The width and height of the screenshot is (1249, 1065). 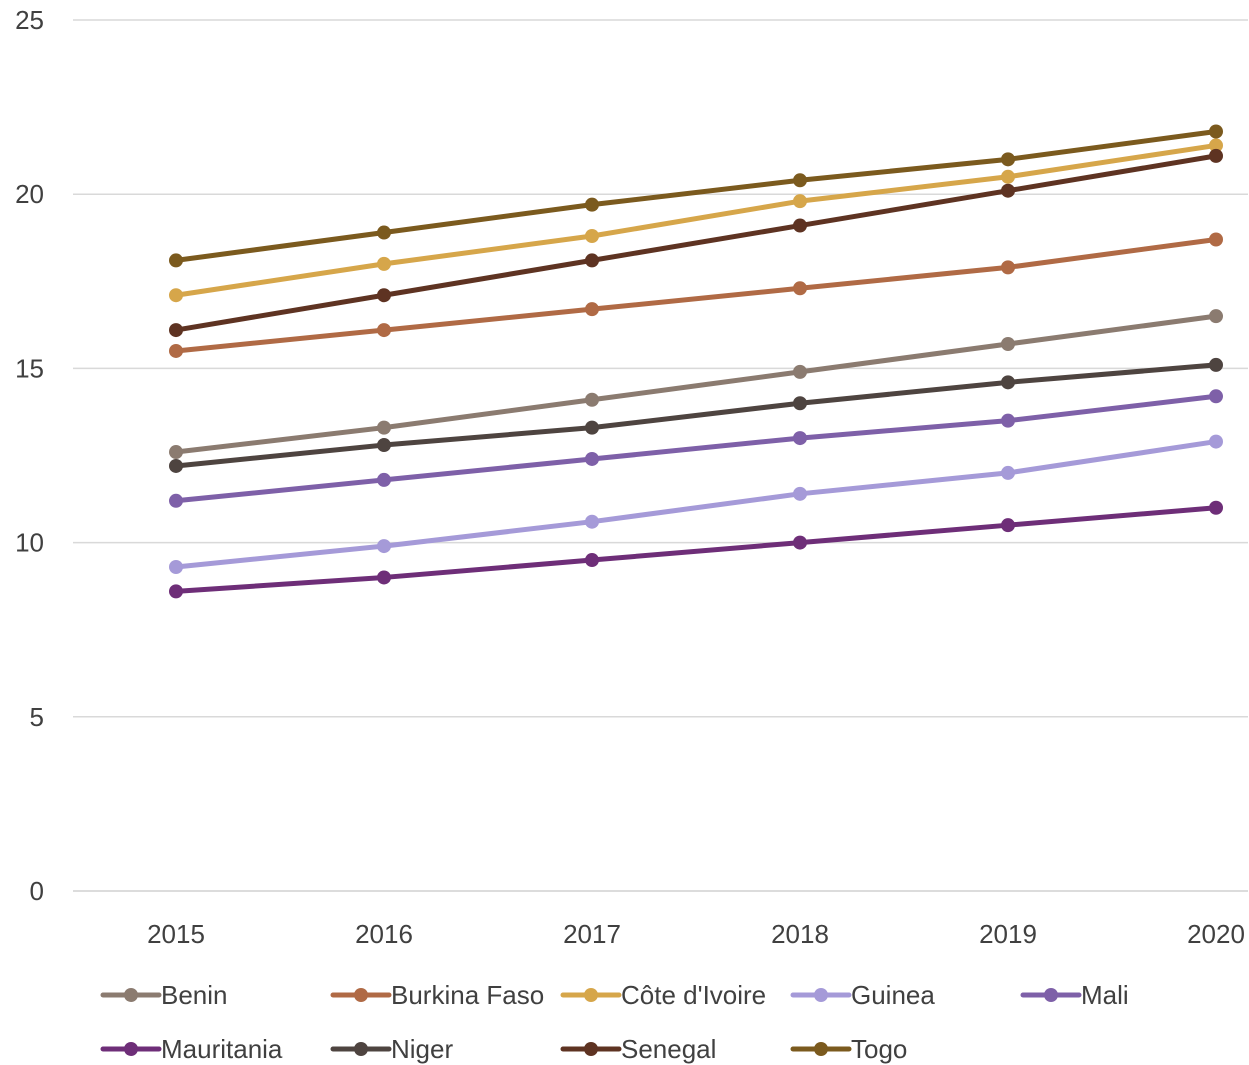 I want to click on legend-item: Mali, so click(x=1074, y=995).